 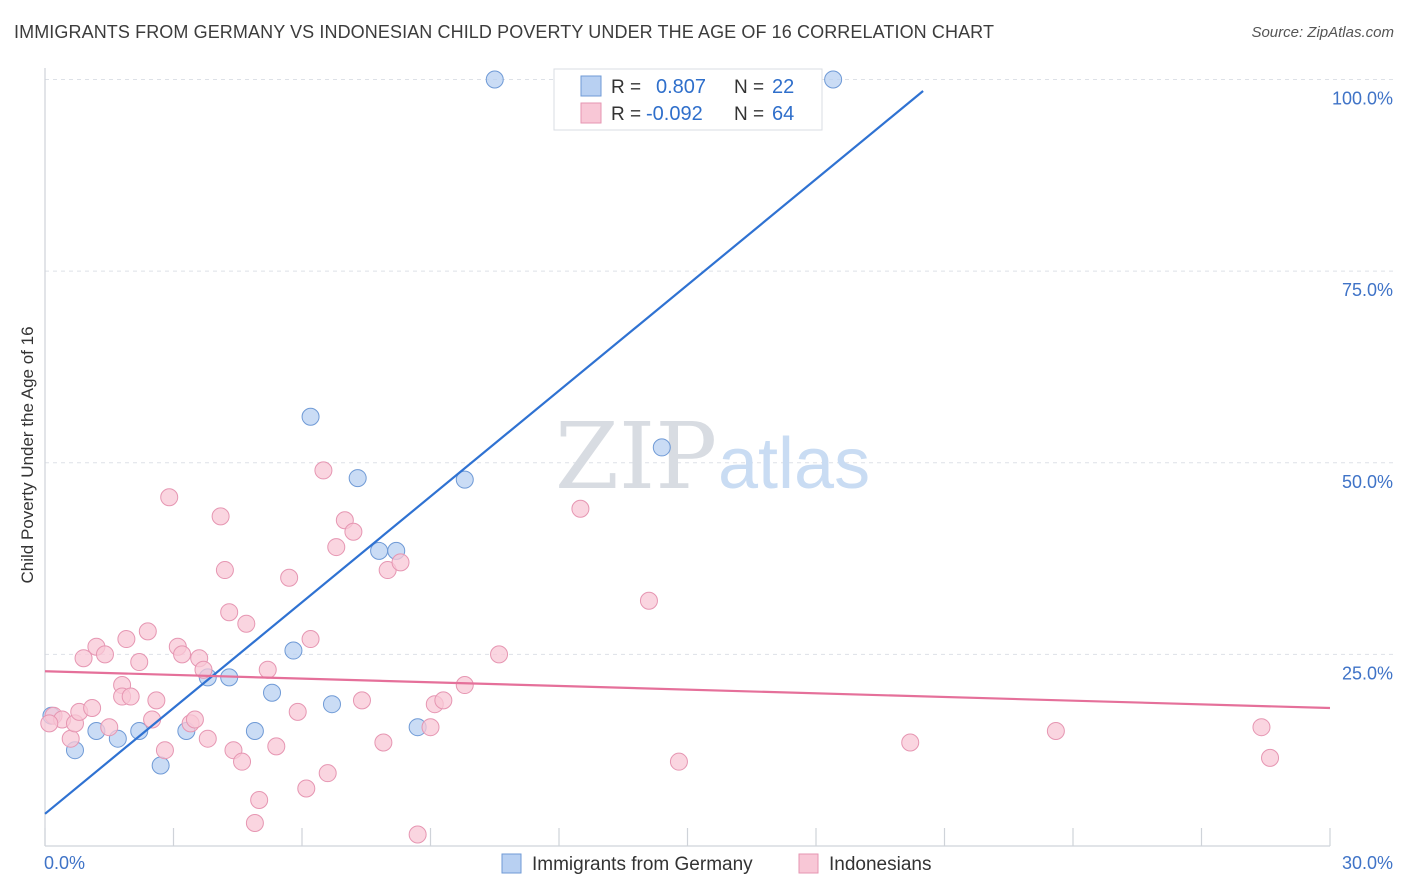 What do you see at coordinates (808, 863) in the screenshot?
I see `bottom-legend-swatch-indonesians` at bounding box center [808, 863].